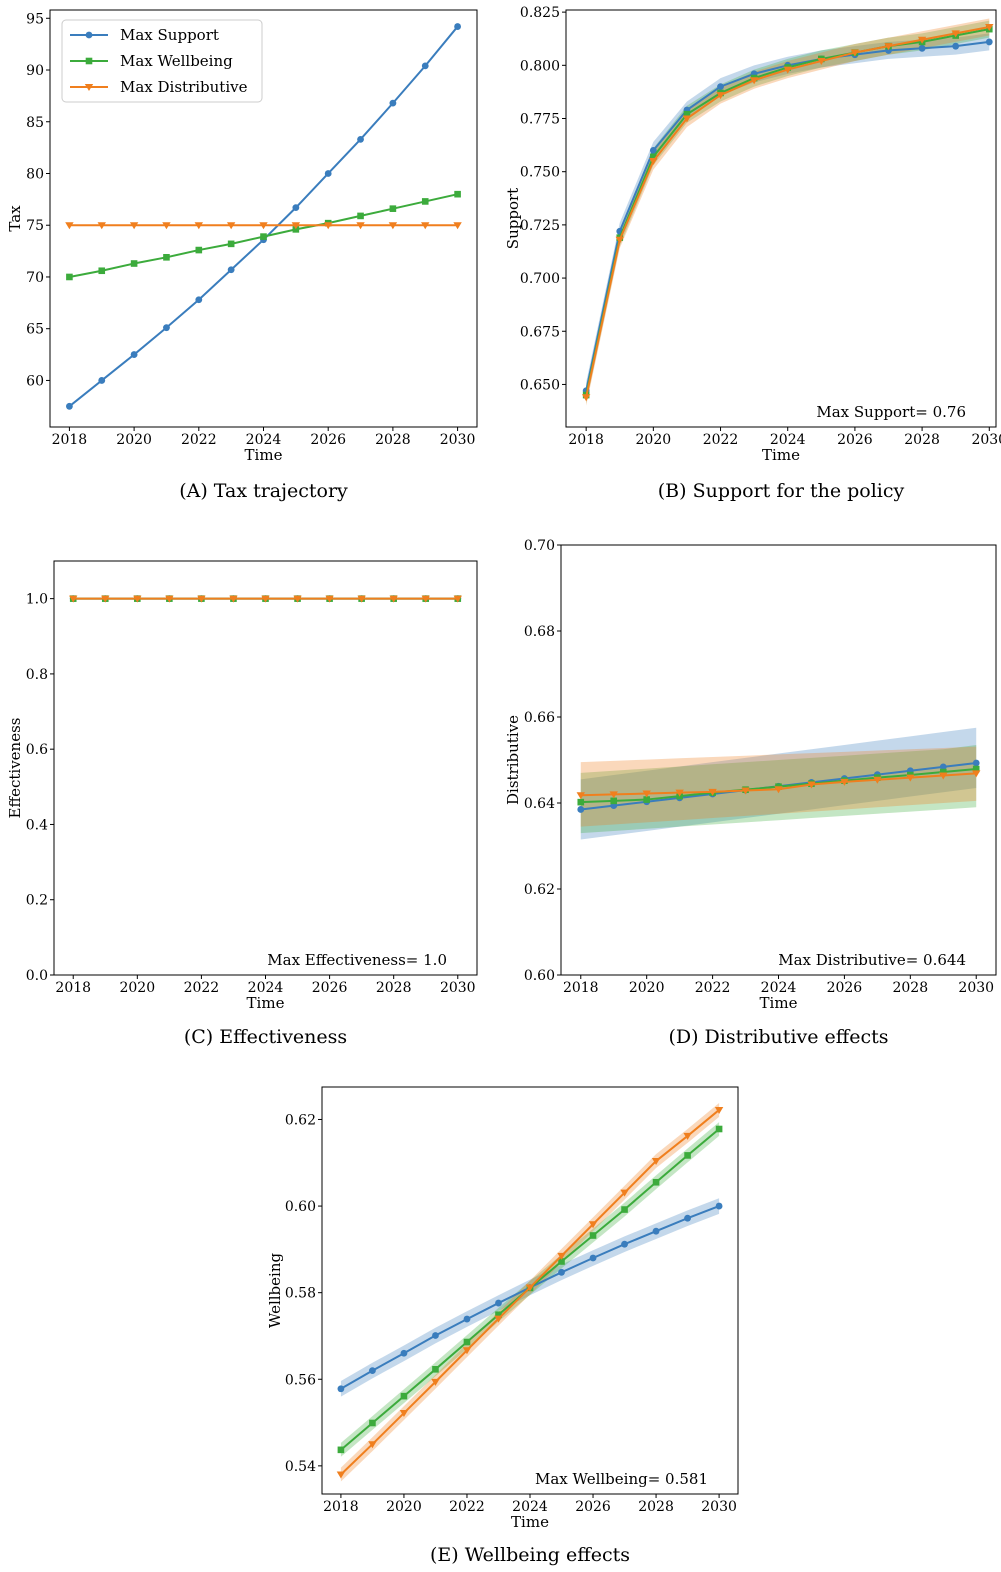 This screenshot has height=1572, width=1001. I want to click on legend-label: Max Distributive, so click(184, 87).